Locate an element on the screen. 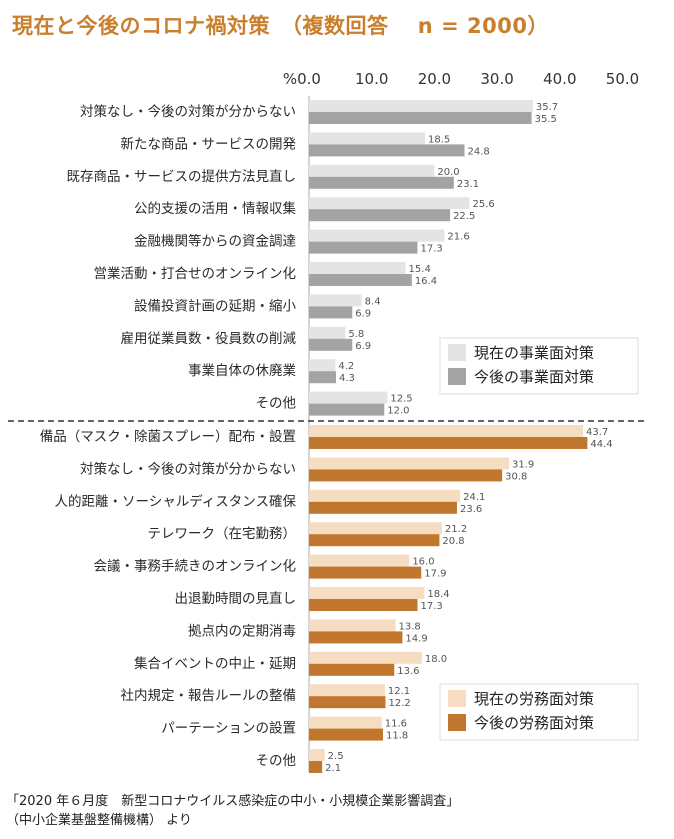 The height and width of the screenshot is (839, 674). category-label: 会議・事務手続きのオンライン化 is located at coordinates (195, 566).